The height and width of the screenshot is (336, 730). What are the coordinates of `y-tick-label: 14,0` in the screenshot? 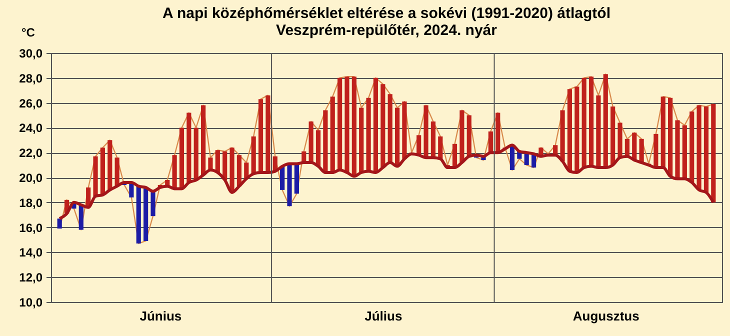 It's located at (31, 253).